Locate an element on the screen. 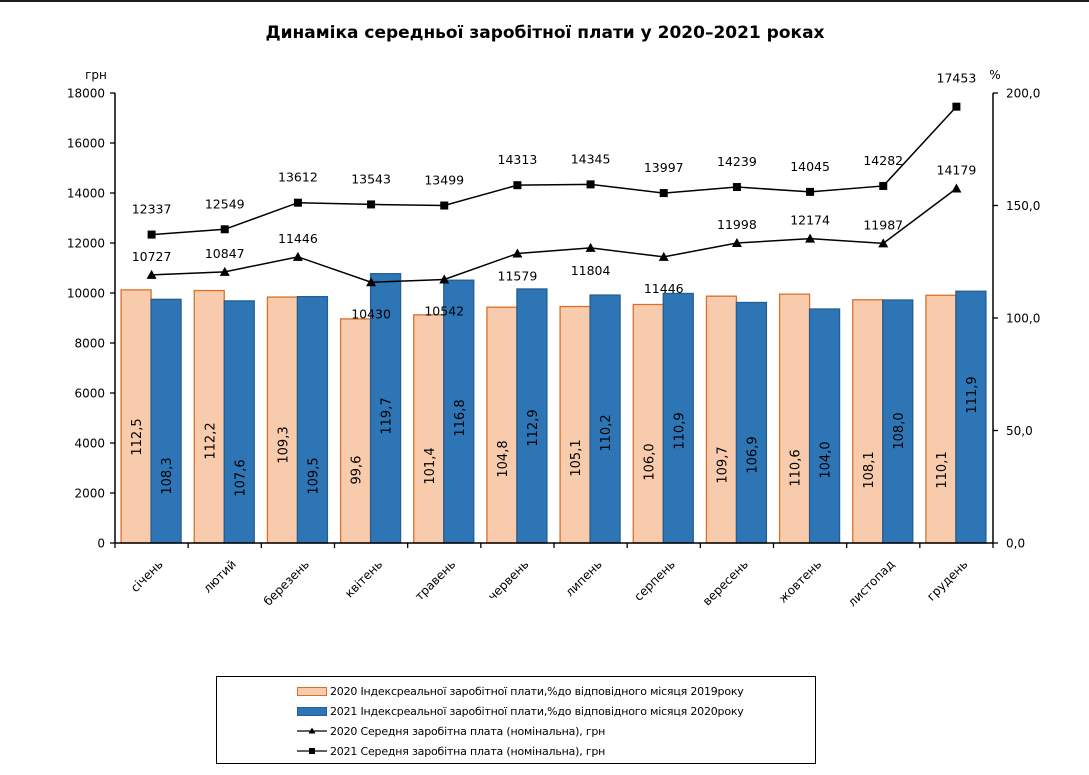 Image resolution: width=1089 pixels, height=775 pixels. point-value-label: 13612 is located at coordinates (298, 177).